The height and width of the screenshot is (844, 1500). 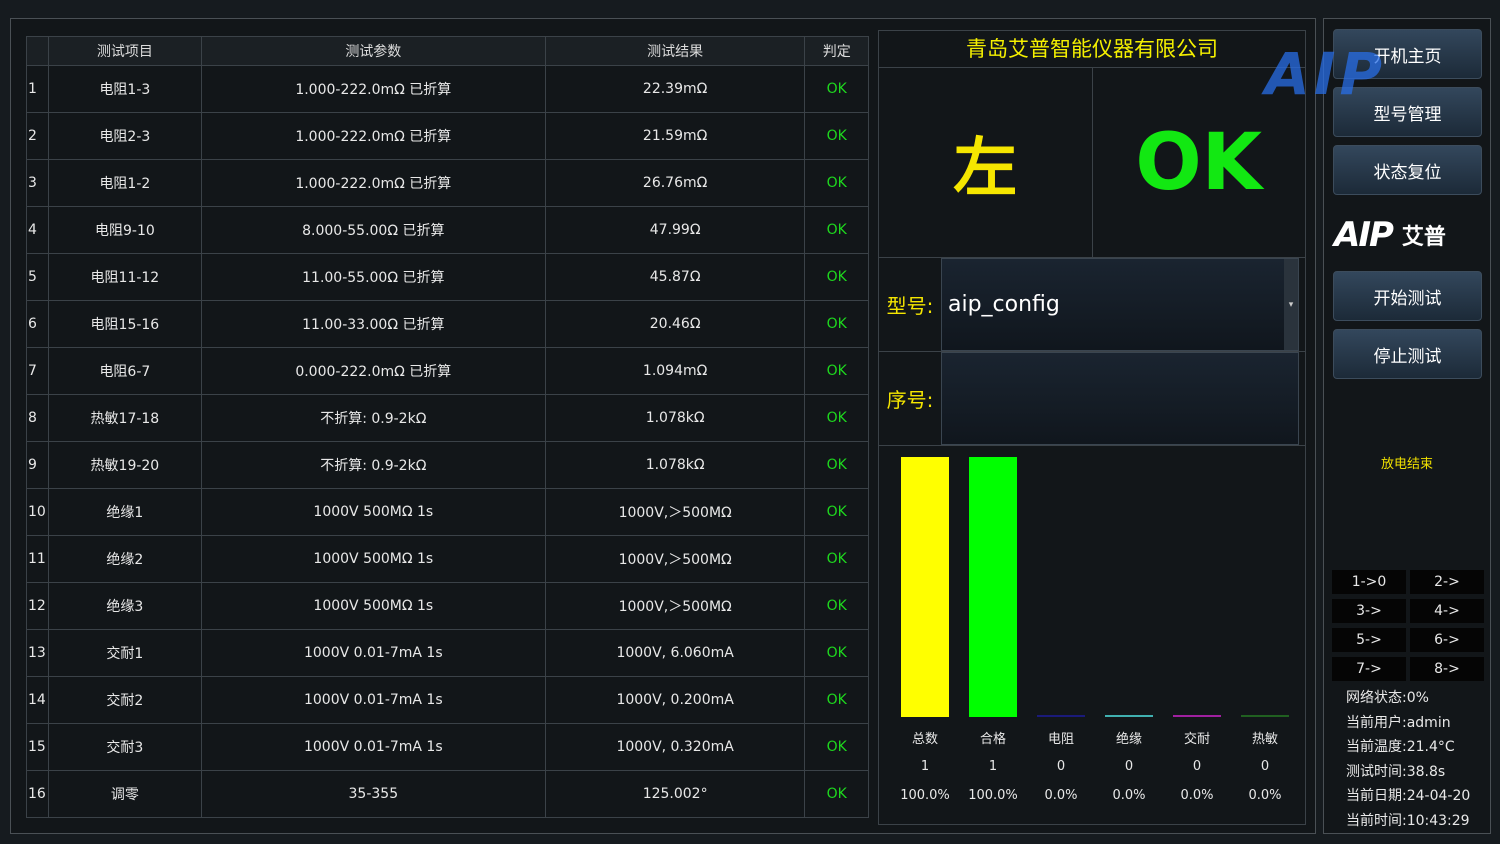 What do you see at coordinates (373, 324) in the screenshot?
I see `test-params: 11.00-33.00Ω 已折算` at bounding box center [373, 324].